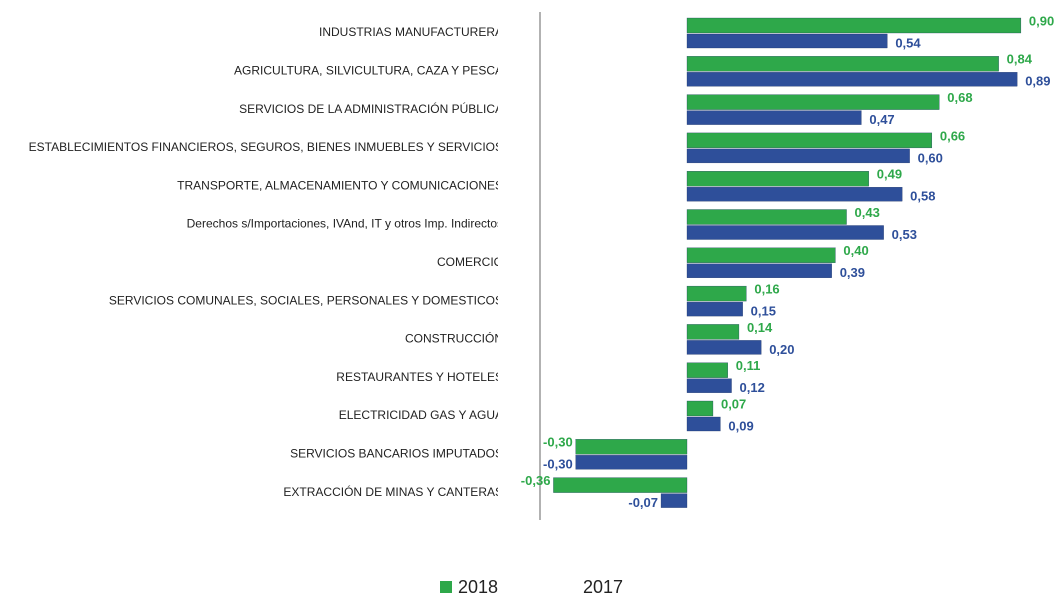 The width and height of the screenshot is (1061, 598). What do you see at coordinates (781, 349) in the screenshot?
I see `data-label: 0,20` at bounding box center [781, 349].